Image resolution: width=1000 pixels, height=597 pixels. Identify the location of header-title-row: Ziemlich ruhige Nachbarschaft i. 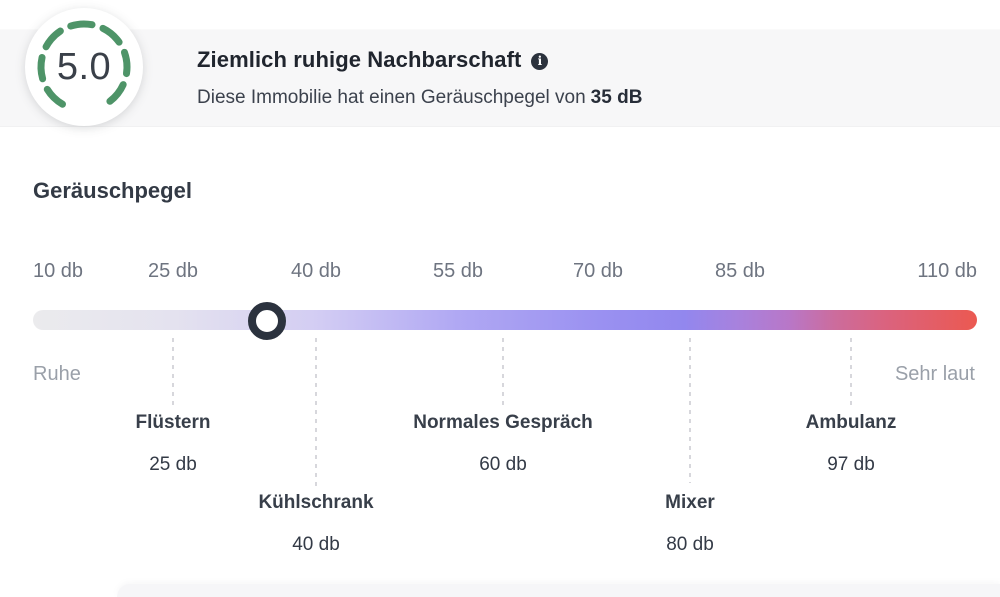
(373, 60).